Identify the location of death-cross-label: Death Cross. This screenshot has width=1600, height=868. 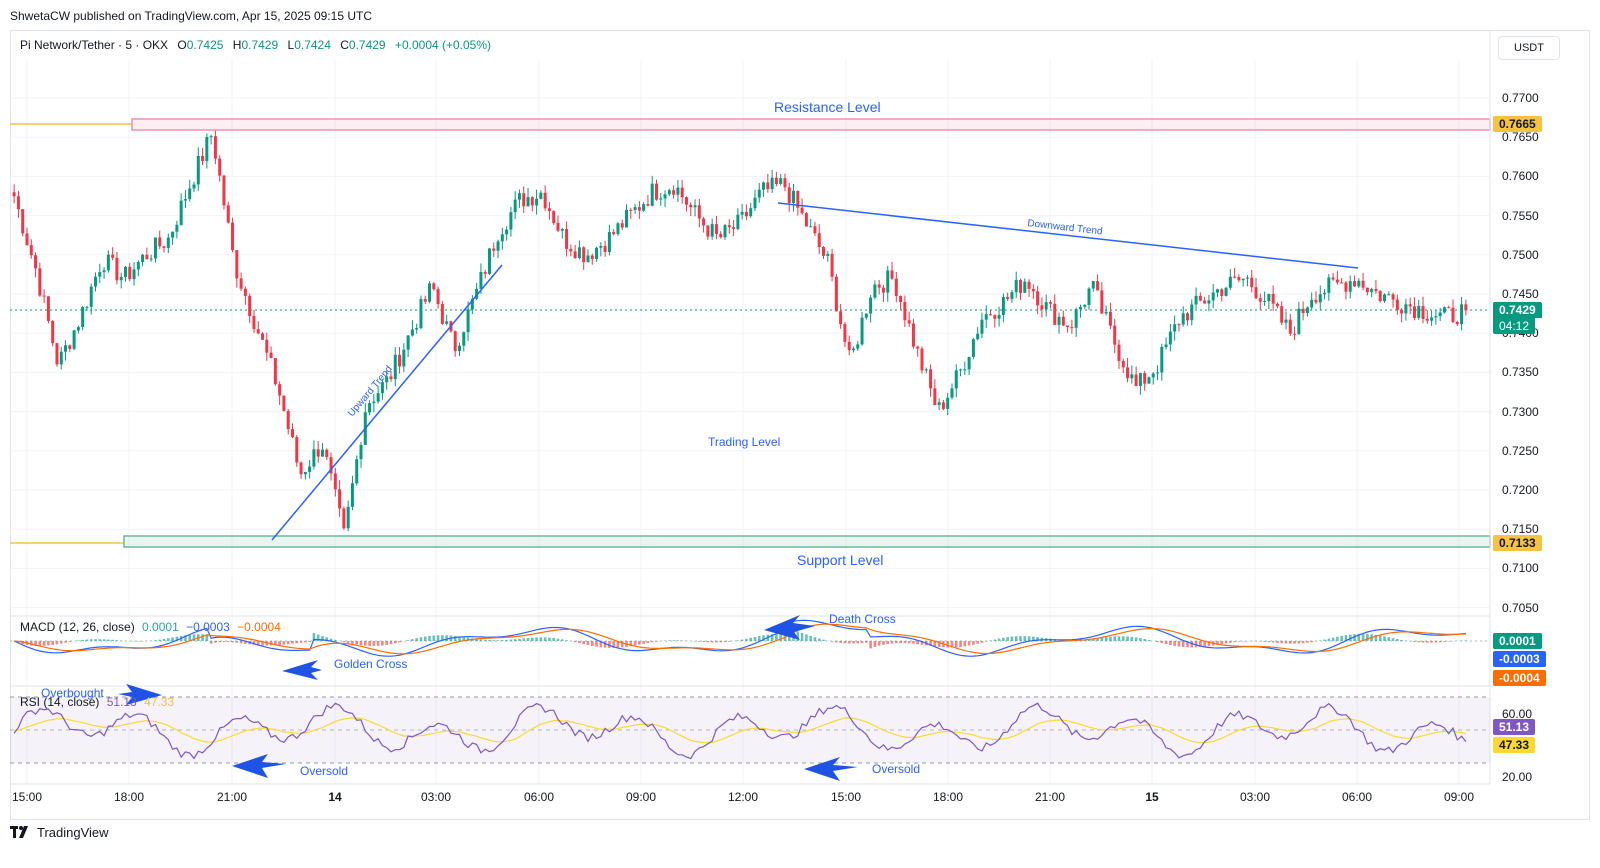
(862, 619).